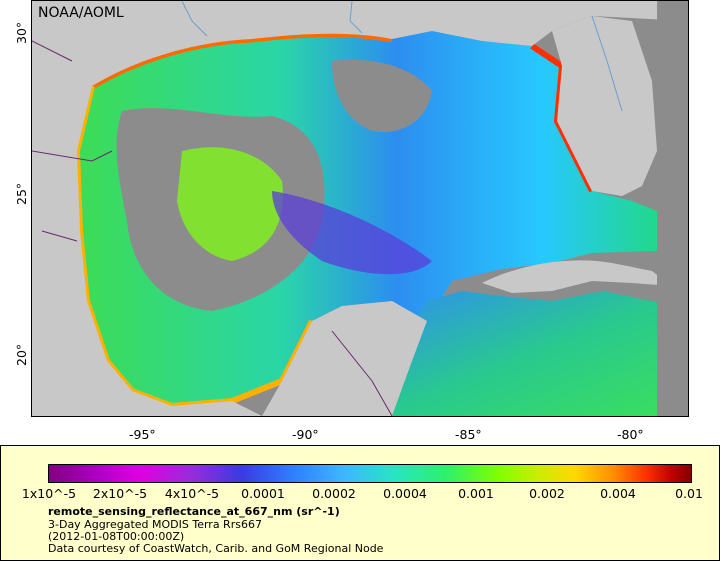 This screenshot has width=720, height=561. What do you see at coordinates (142, 434) in the screenshot?
I see `lon-tick-95: -95°` at bounding box center [142, 434].